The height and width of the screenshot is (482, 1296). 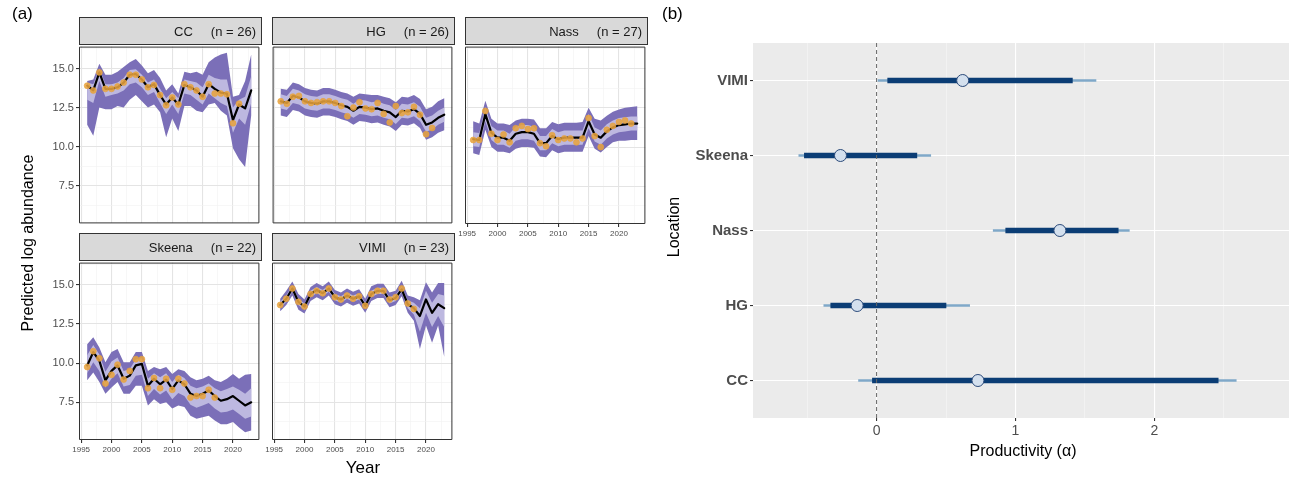 I want to click on y-tick-label: HG, so click(x=736, y=304).